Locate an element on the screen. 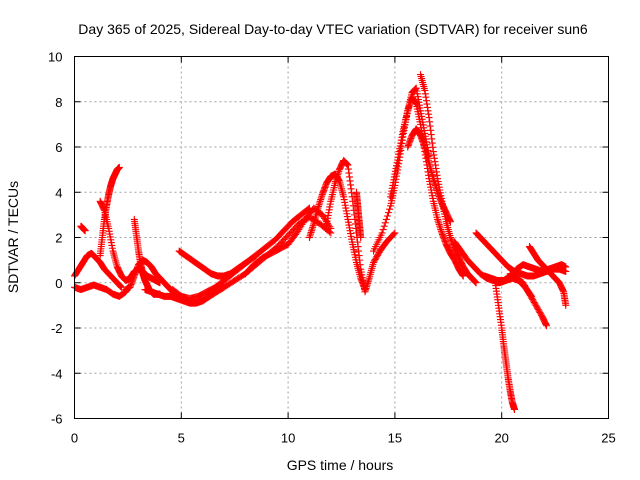 This screenshot has width=640, height=480. x-tick-label: 25 is located at coordinates (608, 438).